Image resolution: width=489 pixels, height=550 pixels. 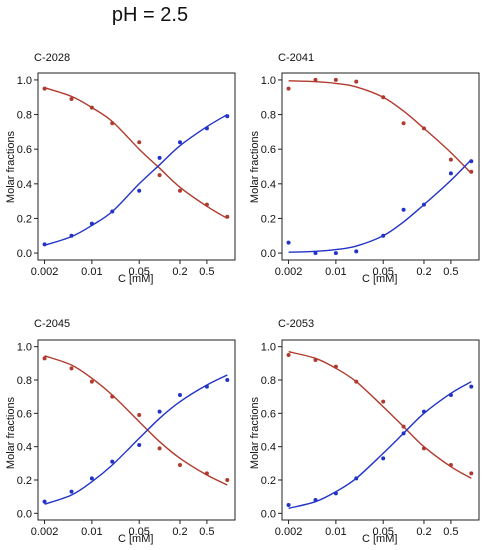 What do you see at coordinates (382, 532) in the screenshot?
I see `x-tick-label: 0.05` at bounding box center [382, 532].